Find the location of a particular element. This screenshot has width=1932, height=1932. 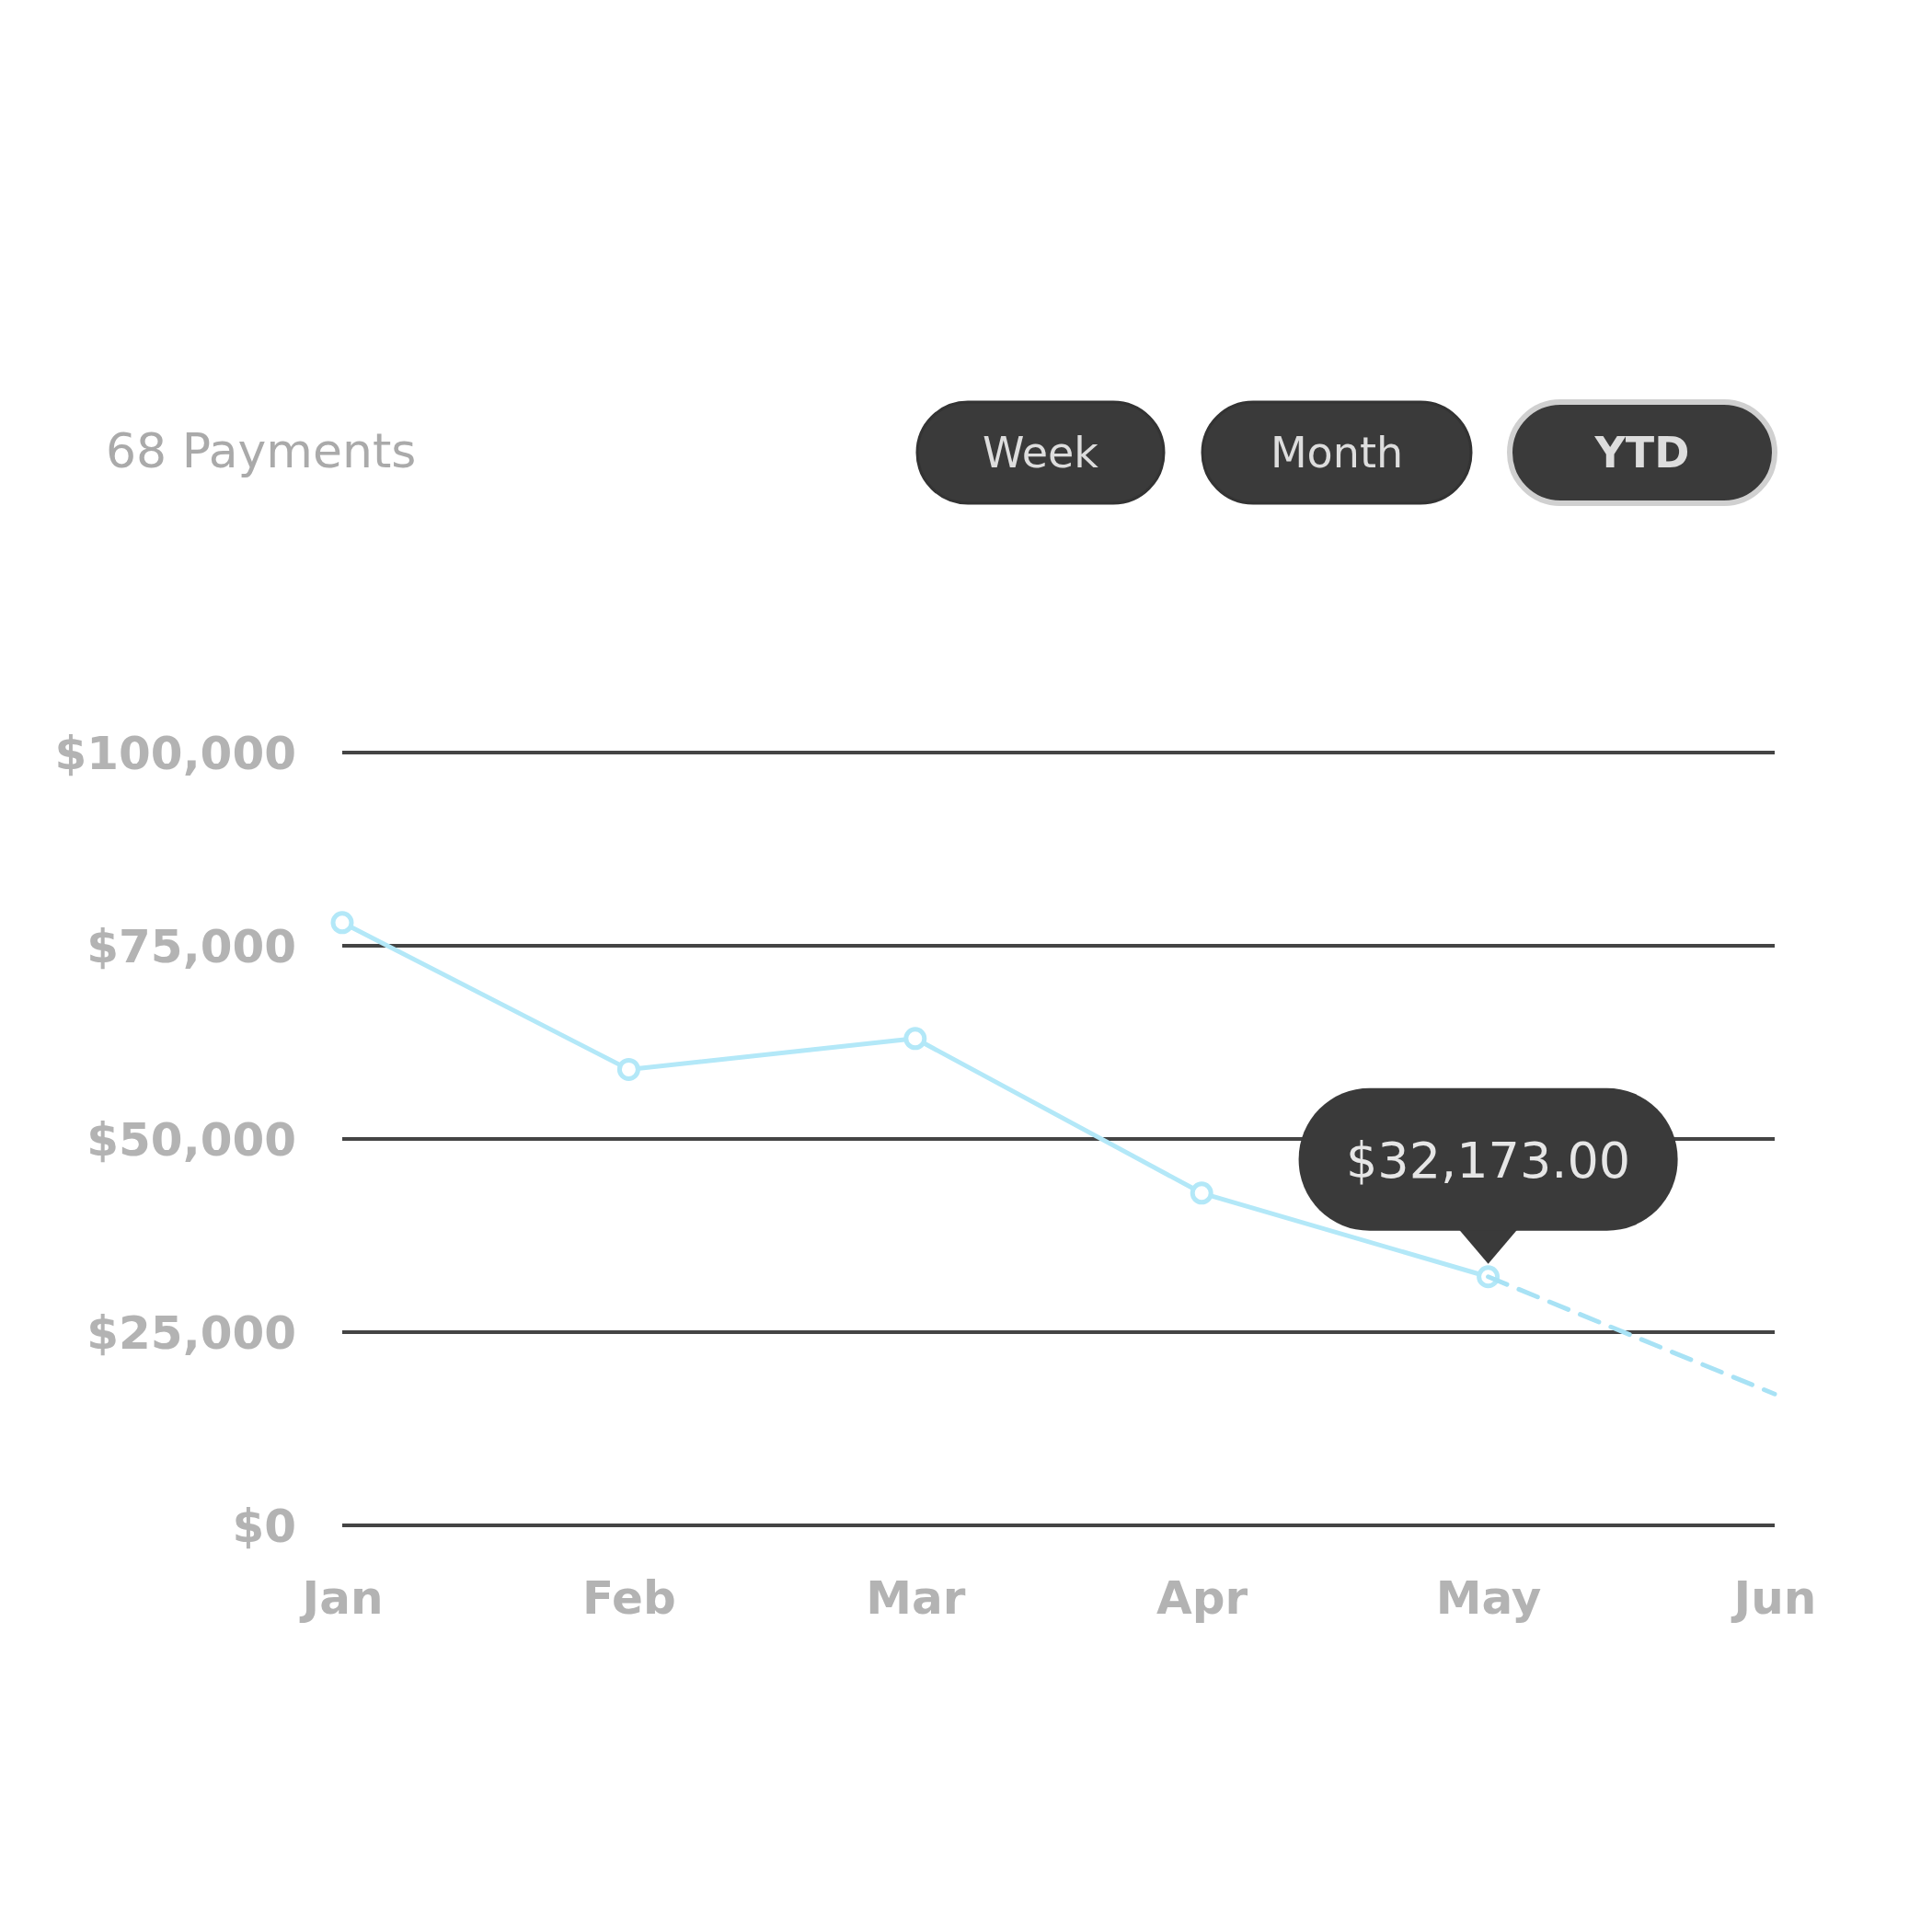

y-tick-label: $100,000 is located at coordinates (175, 753).